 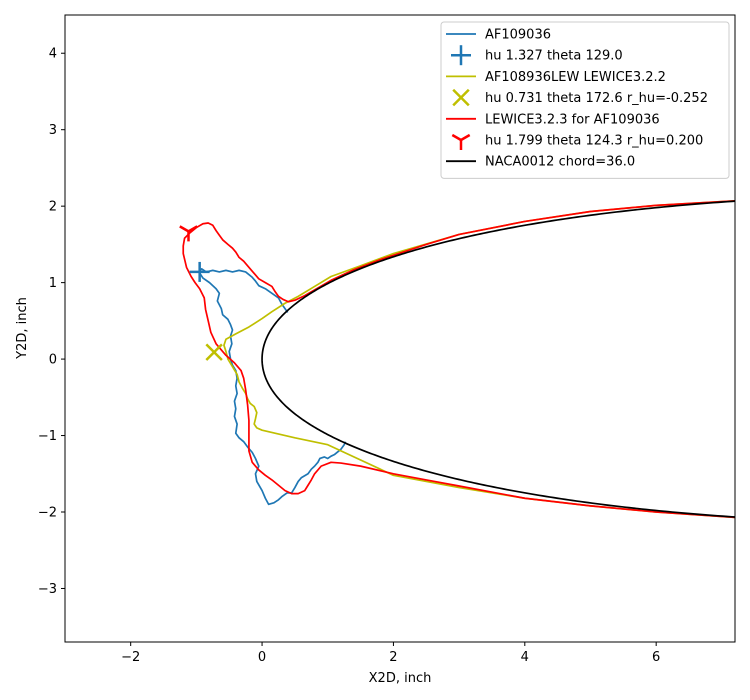 I want to click on y-tick-label: 4, so click(x=53, y=54).